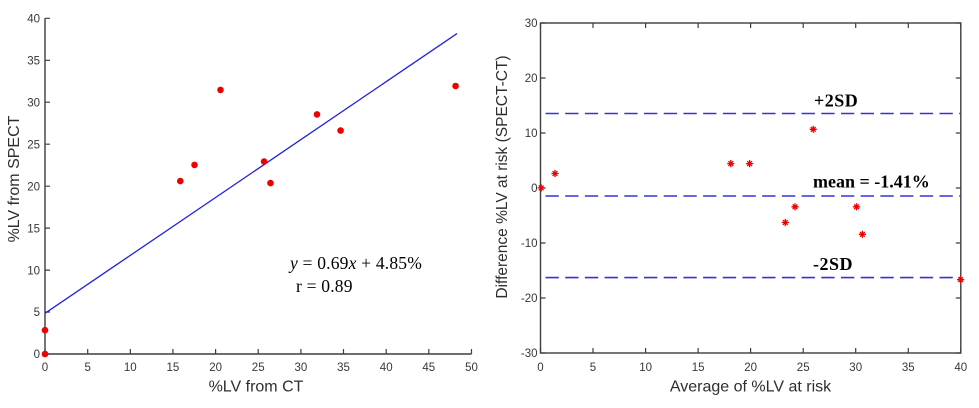  What do you see at coordinates (833, 264) in the screenshot?
I see `svg-text: -2SD` at bounding box center [833, 264].